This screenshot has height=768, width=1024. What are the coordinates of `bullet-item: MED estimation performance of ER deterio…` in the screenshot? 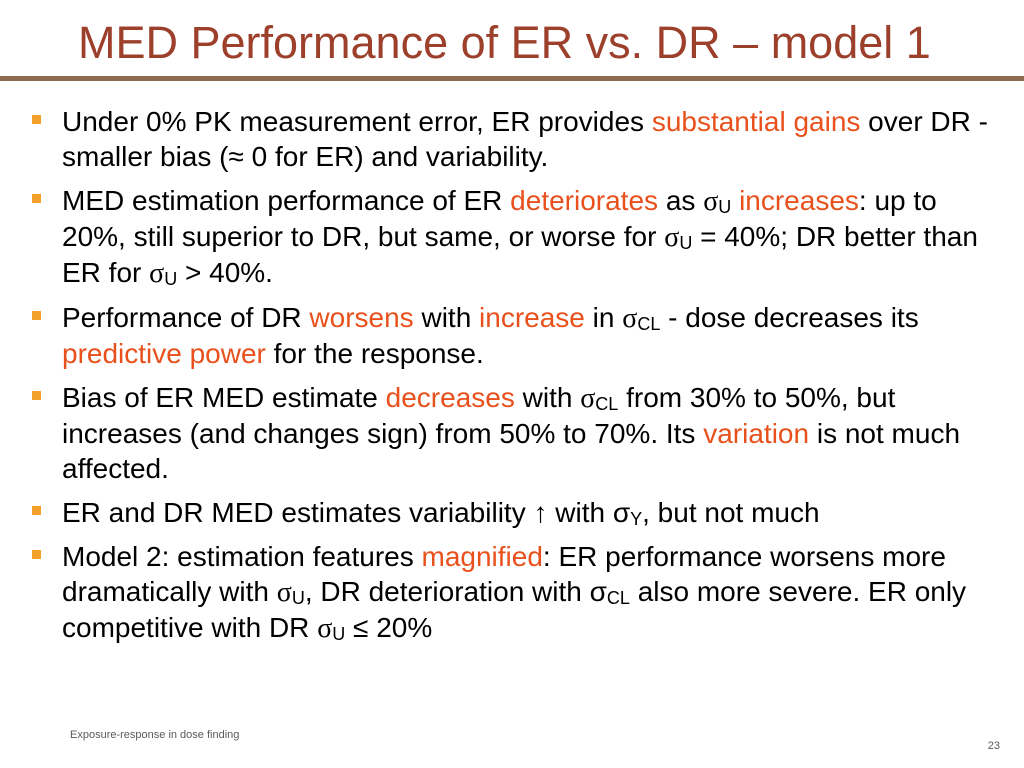 It's located at (515, 237).